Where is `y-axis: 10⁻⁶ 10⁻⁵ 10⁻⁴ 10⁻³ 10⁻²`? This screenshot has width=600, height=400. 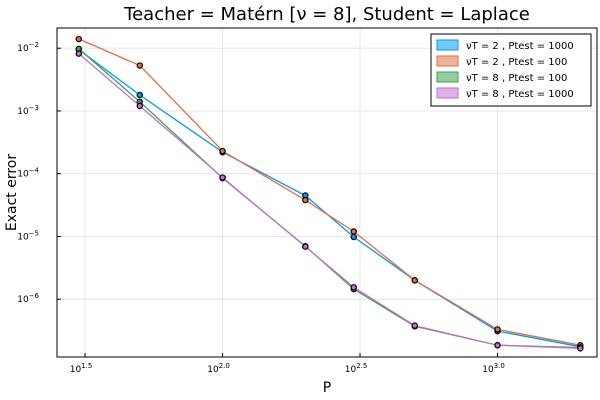
y-axis: 10⁻⁶ 10⁻⁵ 10⁻⁴ 10⁻³ 10⁻² is located at coordinates (39, 173).